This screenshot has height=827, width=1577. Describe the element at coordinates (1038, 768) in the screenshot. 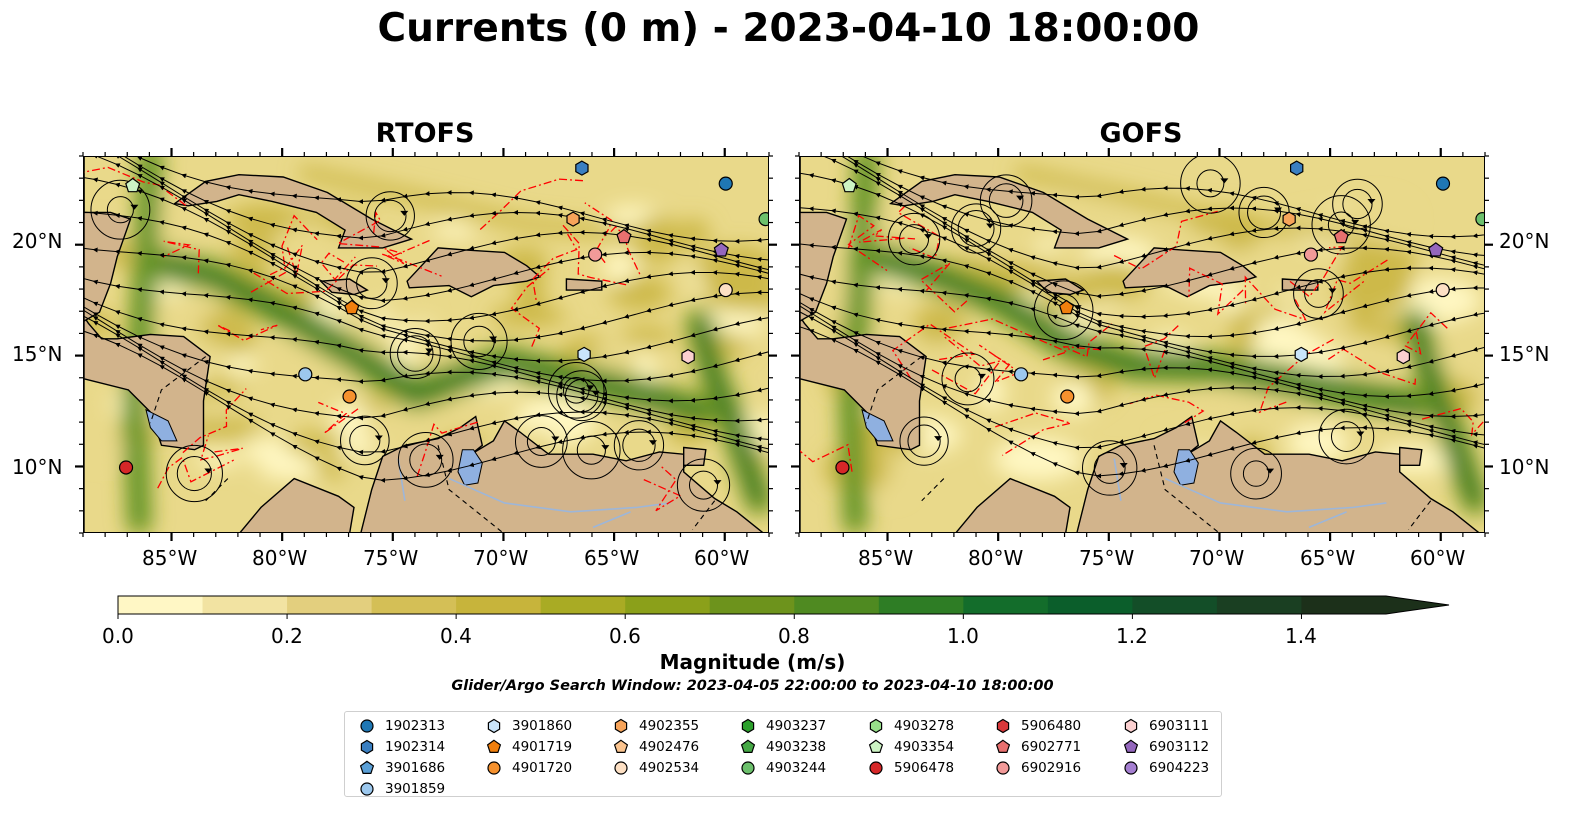

I see `legend-item: 6902916` at that location.